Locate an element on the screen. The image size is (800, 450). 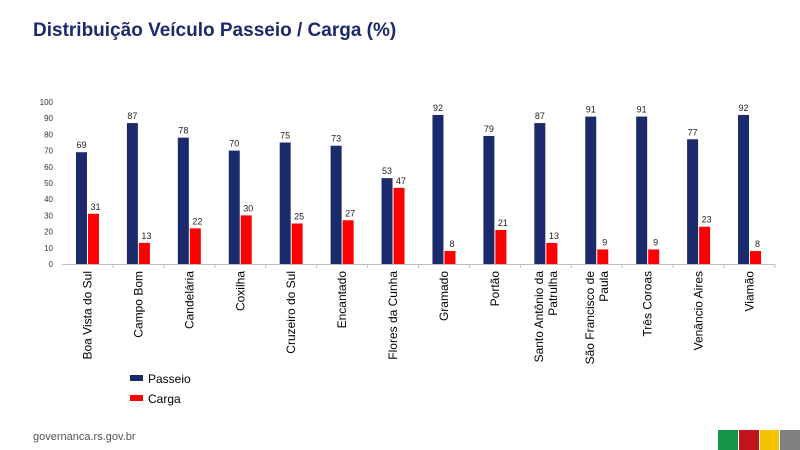
x-tick-label: Boa Vista do Sul is located at coordinates (87, 315).